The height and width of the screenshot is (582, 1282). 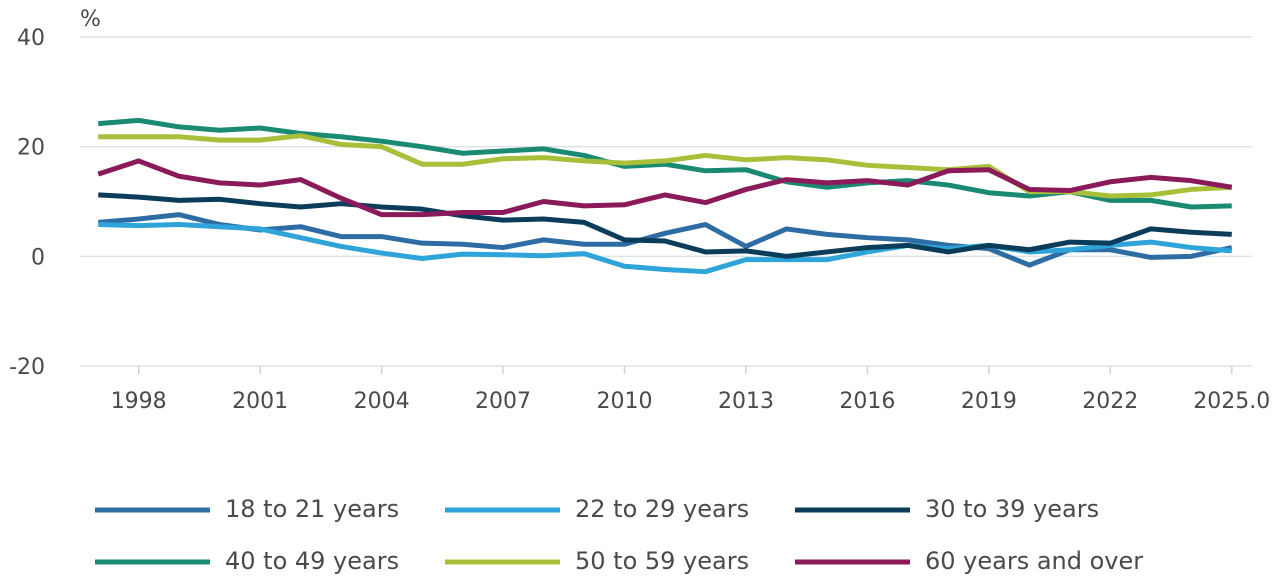 I want to click on x-tick-label: 2025.0, so click(x=1231, y=401).